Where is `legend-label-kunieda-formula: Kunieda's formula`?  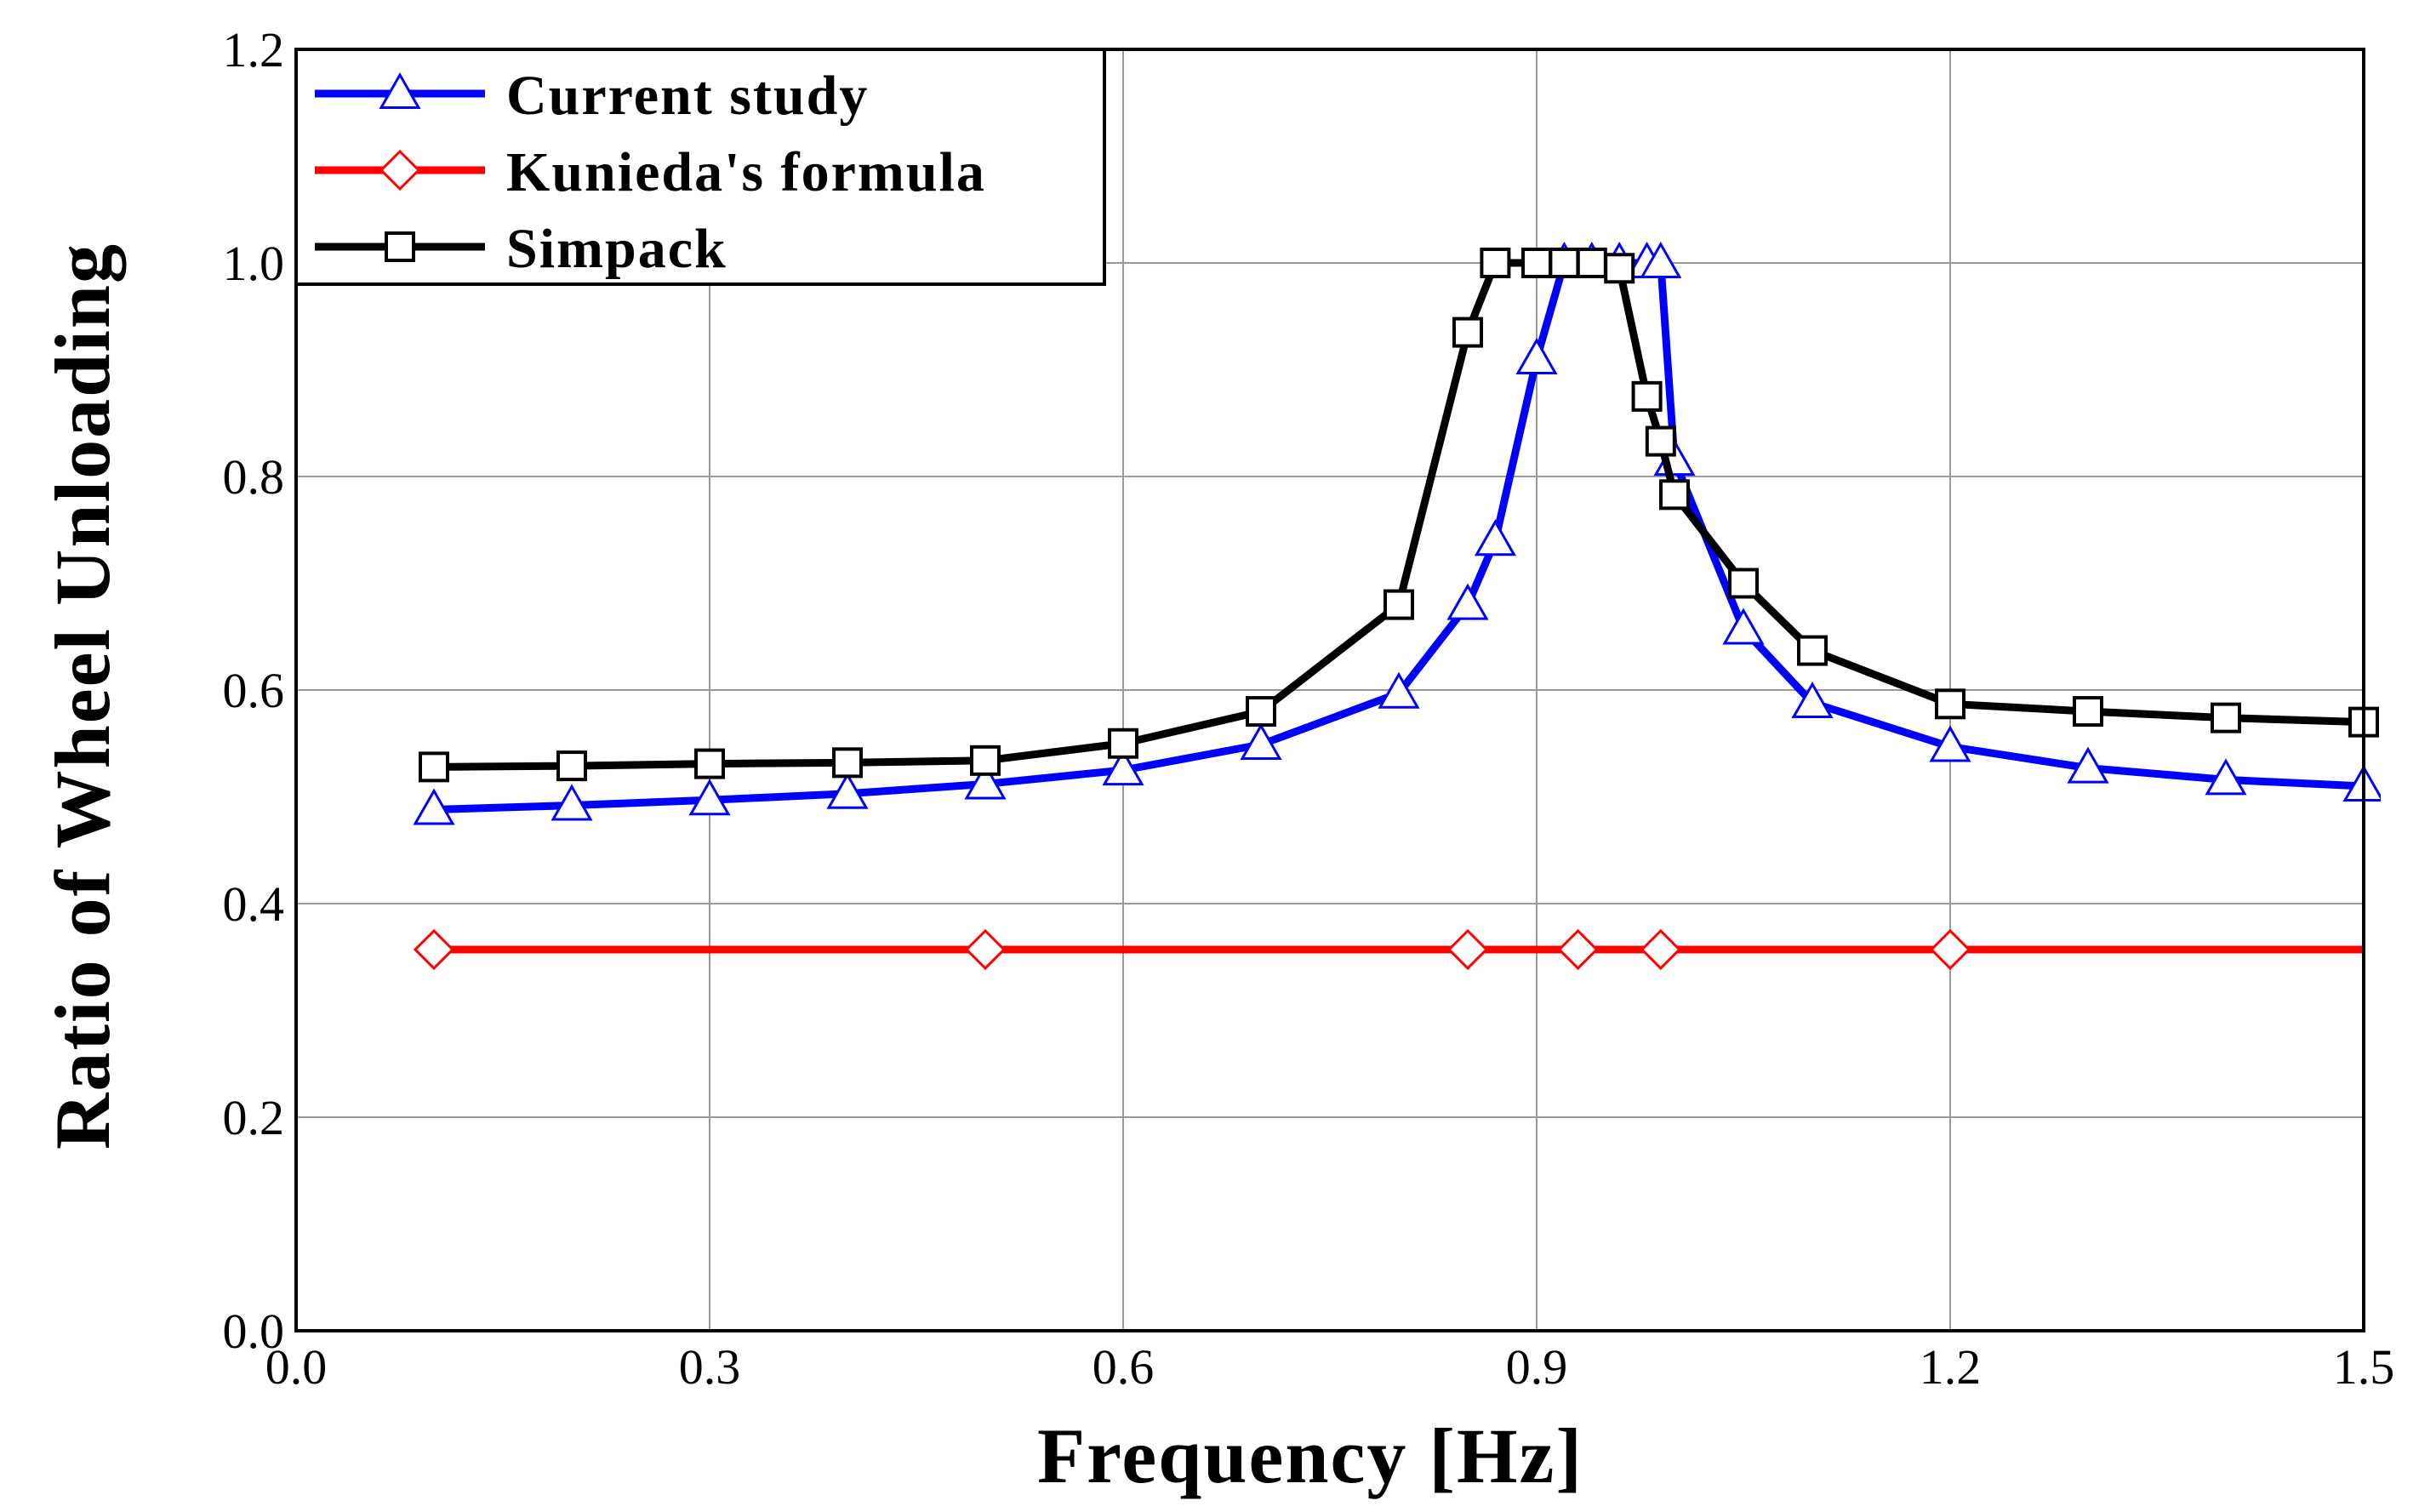
legend-label-kunieda-formula: Kunieda's formula is located at coordinates (746, 172).